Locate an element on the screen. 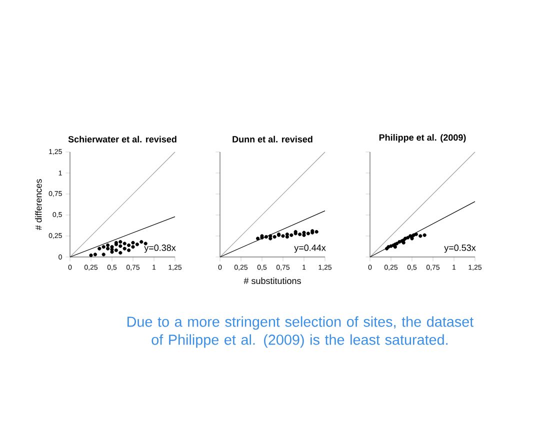  annotation: y=0.53x is located at coordinates (460, 248).